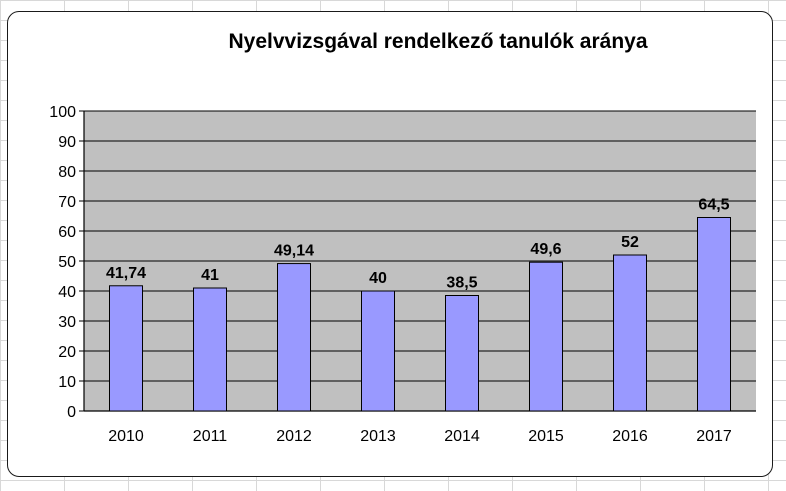 The image size is (786, 491). I want to click on y-tick-label: 50, so click(67, 262).